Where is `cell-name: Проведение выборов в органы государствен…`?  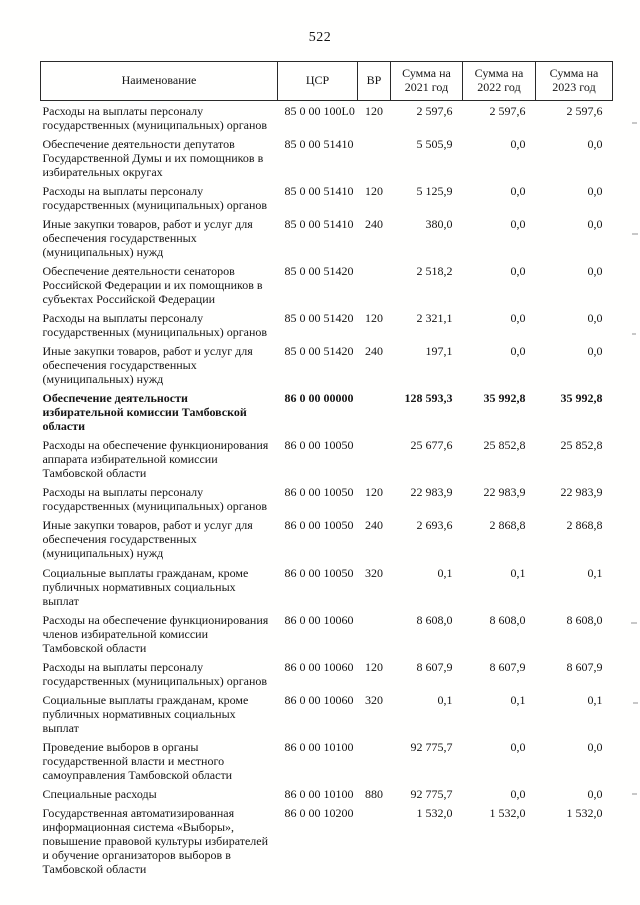 cell-name: Проведение выборов в органы государствен… is located at coordinates (137, 760).